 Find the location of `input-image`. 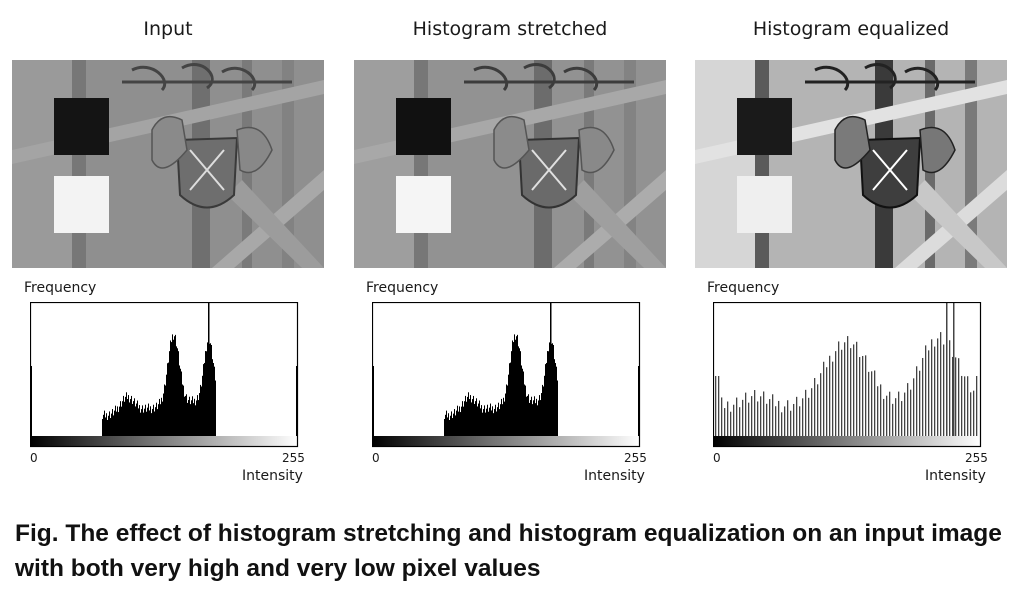

input-image is located at coordinates (168, 164).